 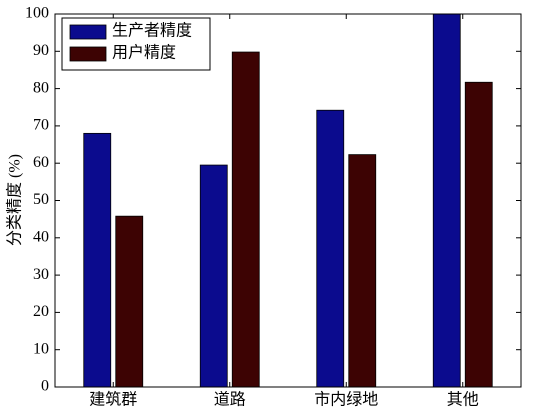 What do you see at coordinates (152, 31) in the screenshot?
I see `legend-label: 生产者精度` at bounding box center [152, 31].